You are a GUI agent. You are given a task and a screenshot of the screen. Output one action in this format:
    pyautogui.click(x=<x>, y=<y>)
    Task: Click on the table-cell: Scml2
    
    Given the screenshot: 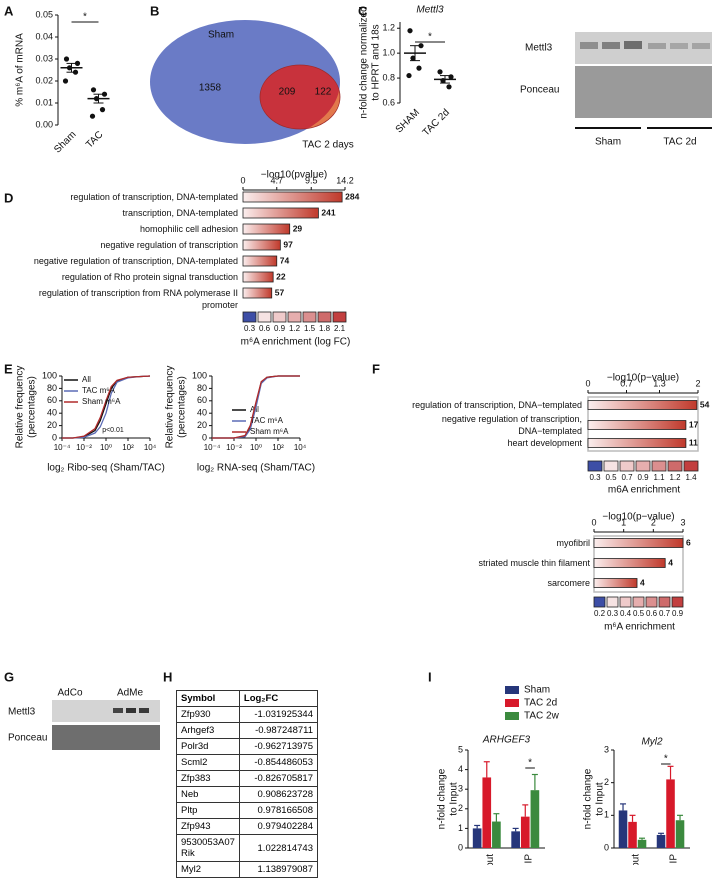 What is the action you would take?
    pyautogui.click(x=208, y=762)
    